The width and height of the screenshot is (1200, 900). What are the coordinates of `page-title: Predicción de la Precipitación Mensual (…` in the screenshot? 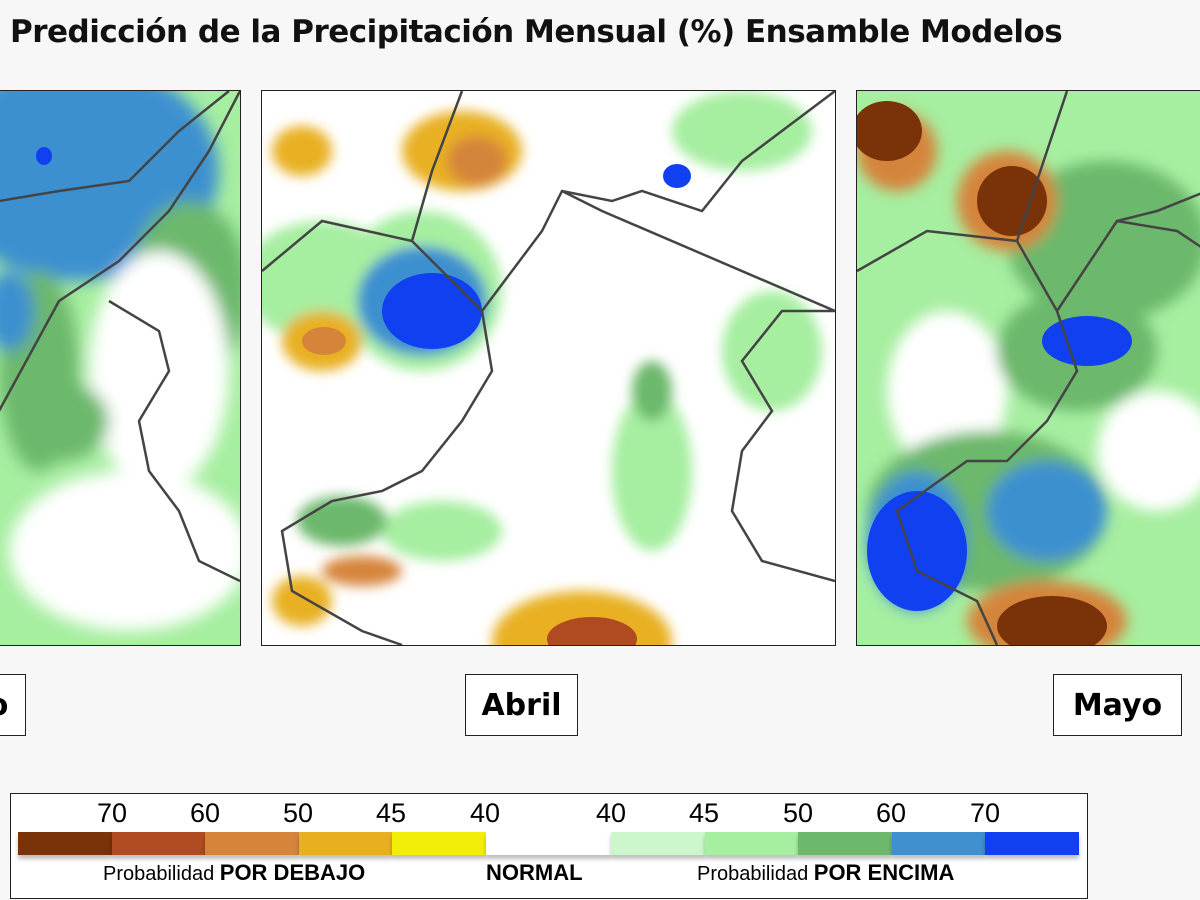 It's located at (536, 32).